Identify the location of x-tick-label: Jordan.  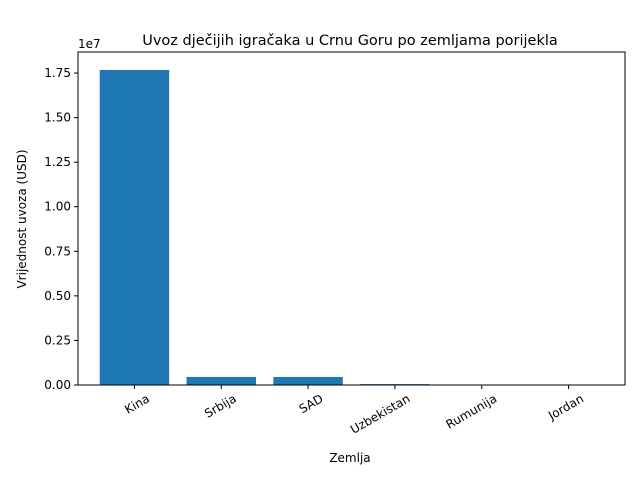
(565, 407).